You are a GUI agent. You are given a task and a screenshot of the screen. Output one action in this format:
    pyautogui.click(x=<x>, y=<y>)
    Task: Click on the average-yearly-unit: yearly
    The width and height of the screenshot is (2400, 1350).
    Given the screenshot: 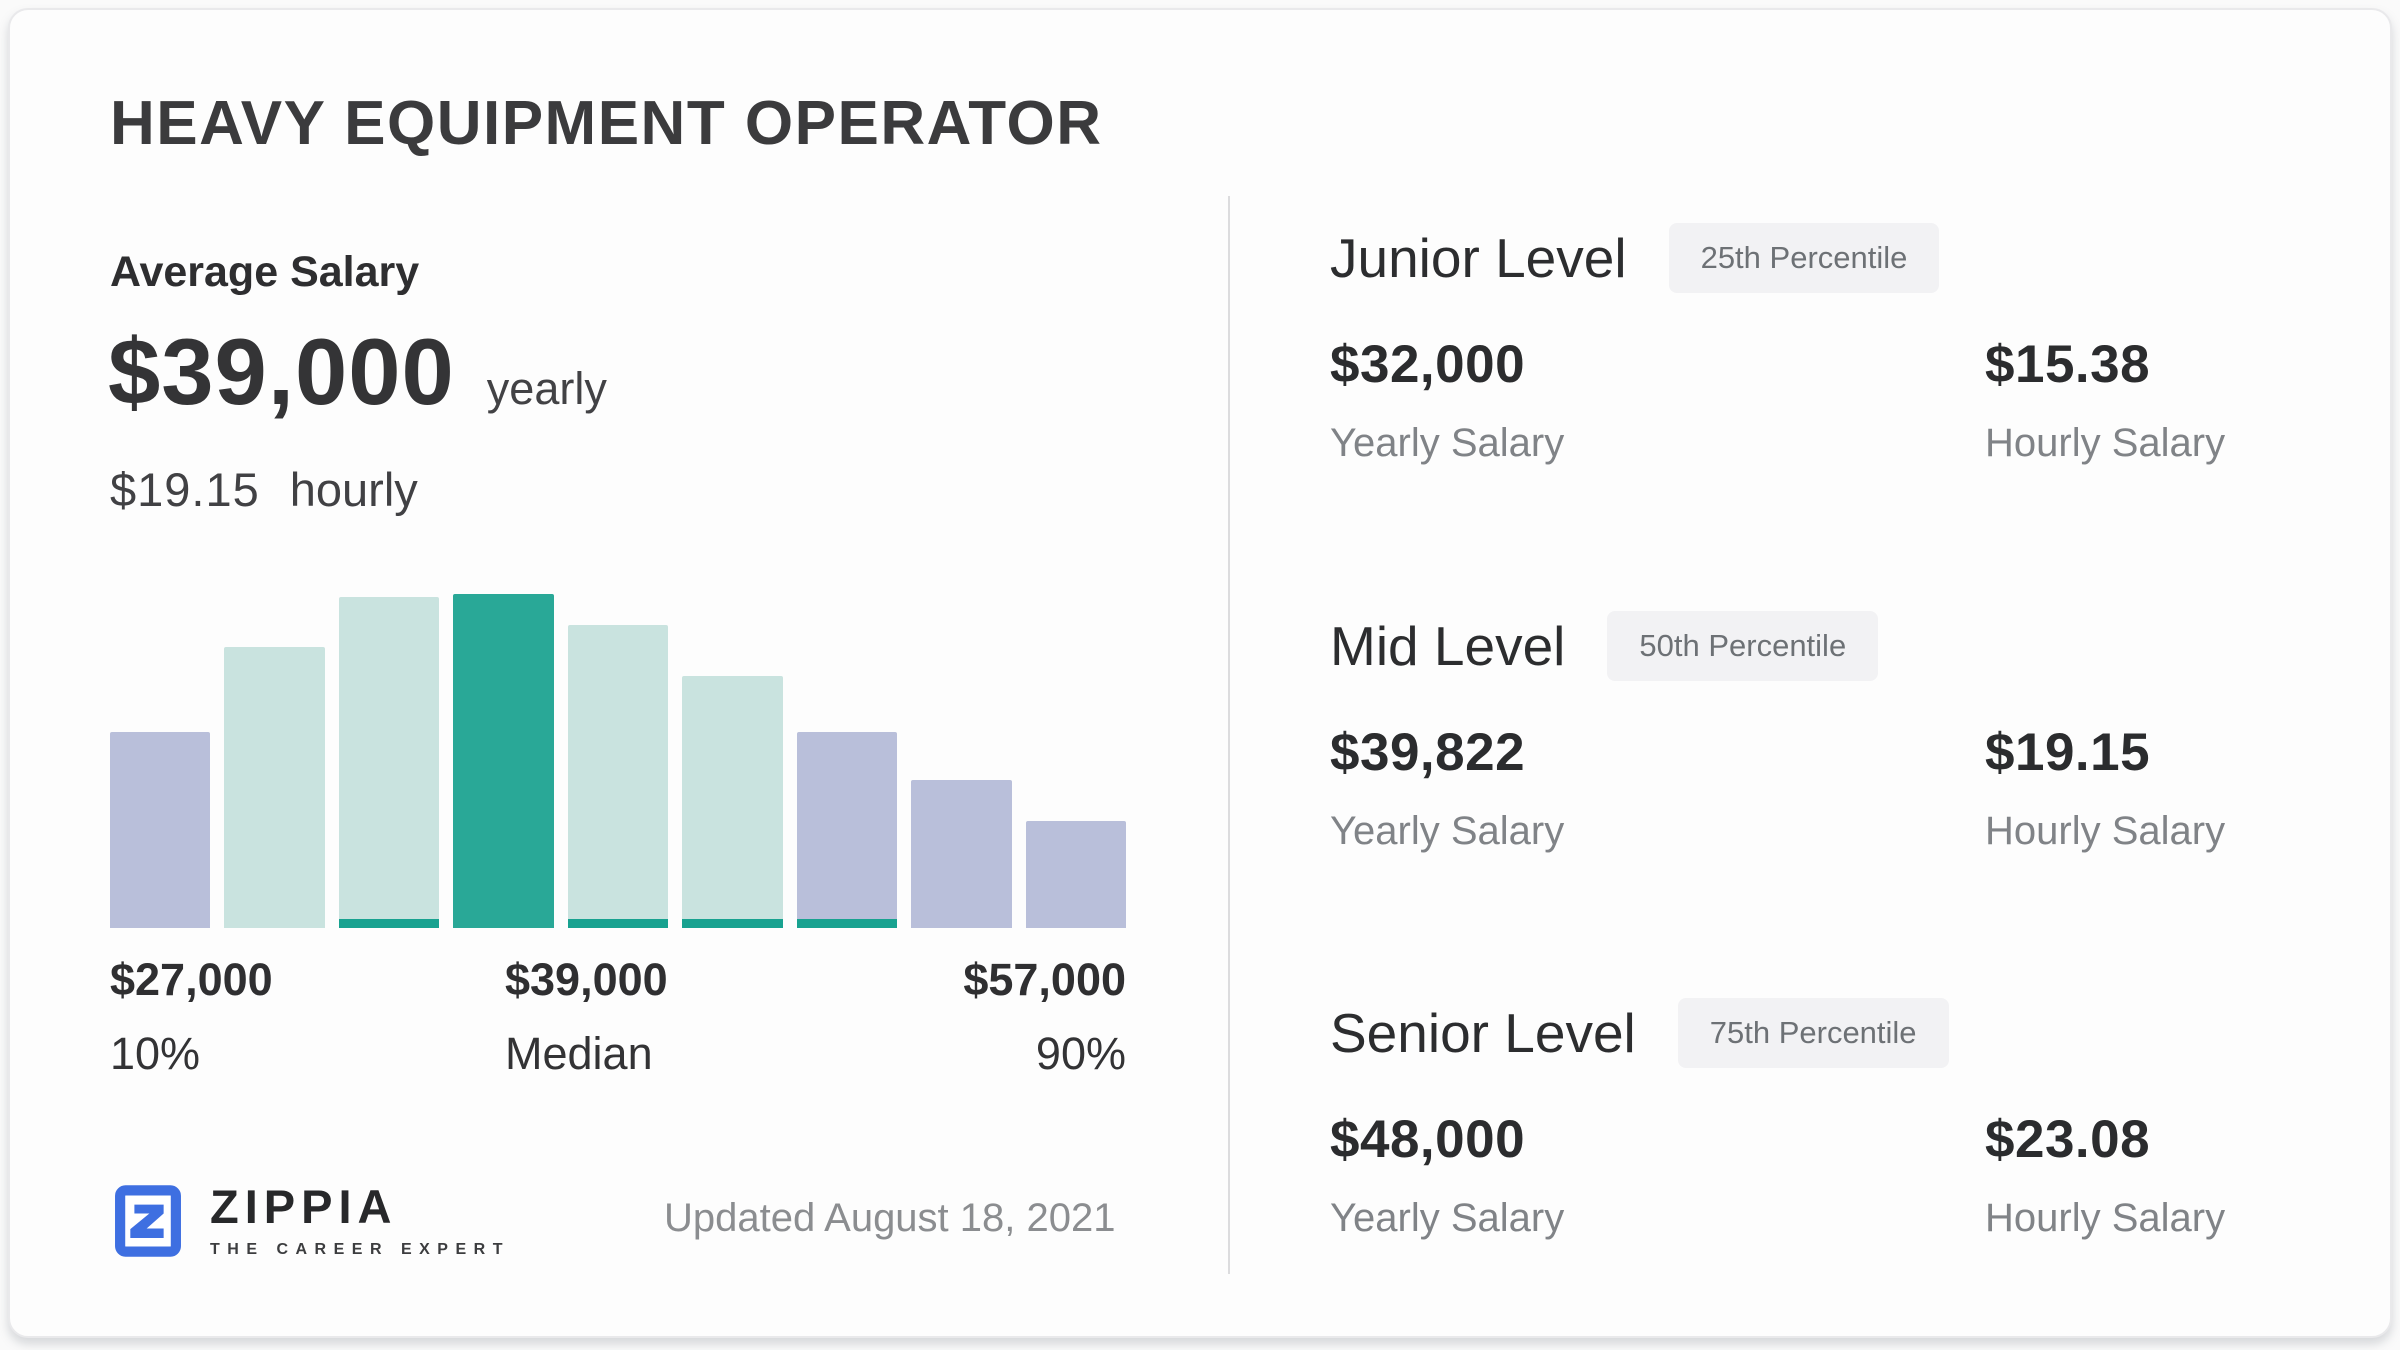 What is the action you would take?
    pyautogui.click(x=546, y=388)
    